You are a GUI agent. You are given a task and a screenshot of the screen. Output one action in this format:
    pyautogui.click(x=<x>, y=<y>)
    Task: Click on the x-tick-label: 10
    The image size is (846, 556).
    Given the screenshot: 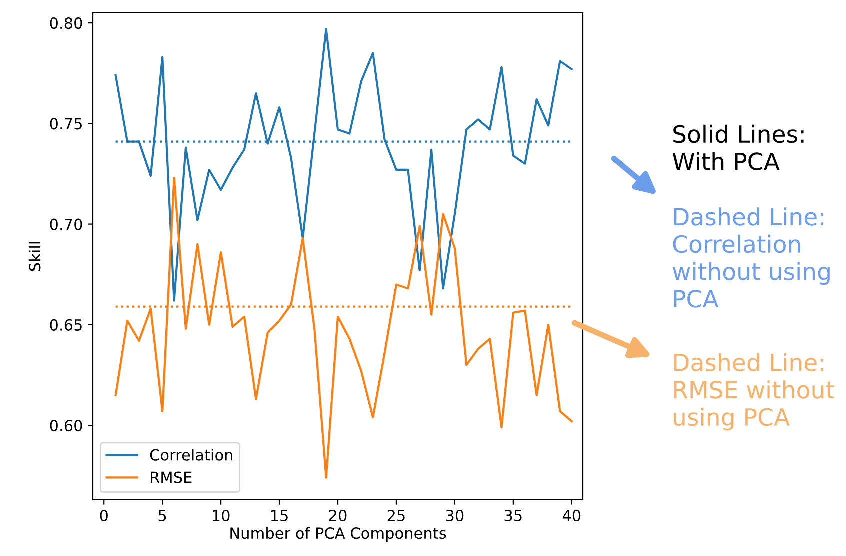 What is the action you would take?
    pyautogui.click(x=221, y=516)
    